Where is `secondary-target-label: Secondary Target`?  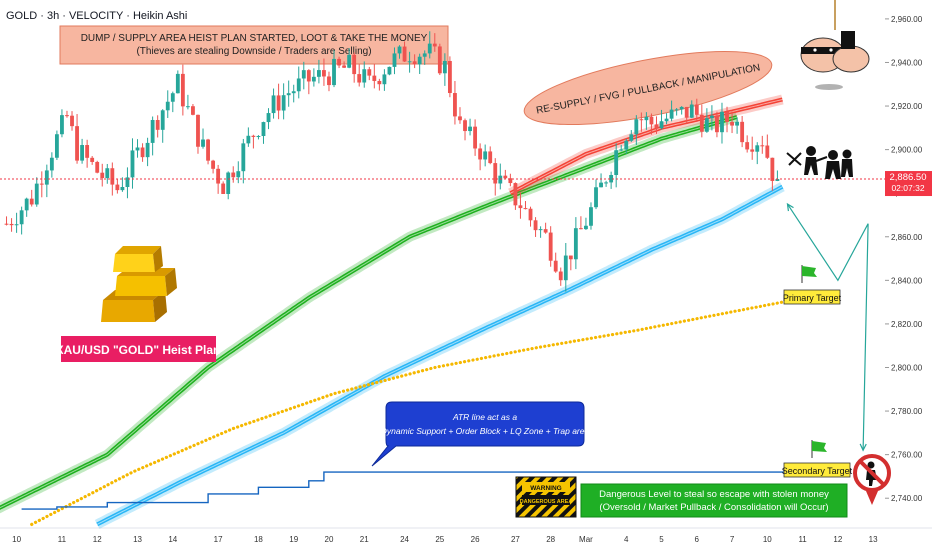
secondary-target-label: Secondary Target is located at coordinates (817, 471).